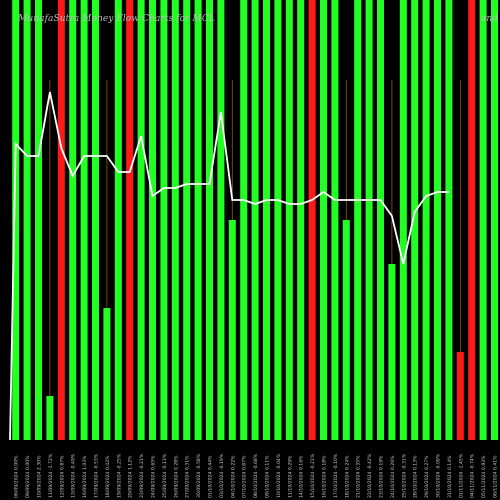 The height and width of the screenshot is (500, 500). I want to click on tick-label-24: 11/10/2024 0.29%, so click(290, 476).